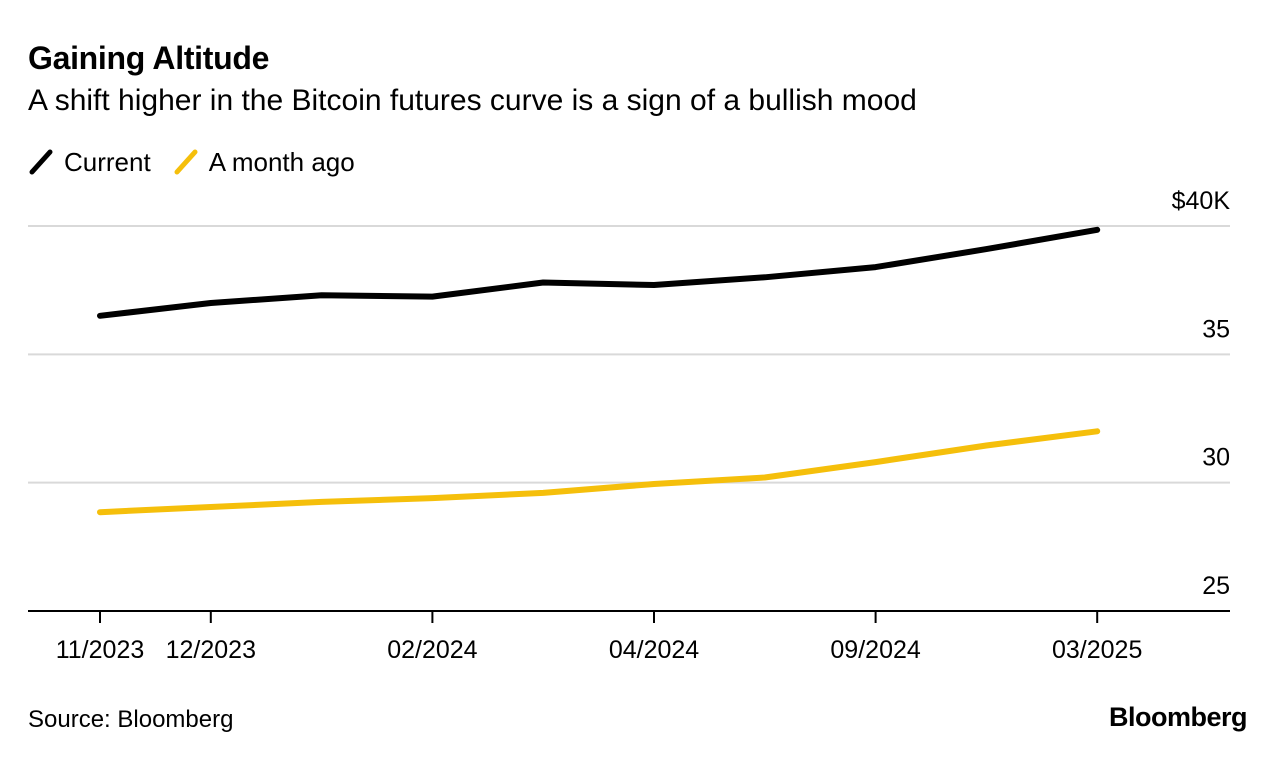  Describe the element at coordinates (131, 719) in the screenshot. I see `source-note: Source: Bloomberg` at that location.